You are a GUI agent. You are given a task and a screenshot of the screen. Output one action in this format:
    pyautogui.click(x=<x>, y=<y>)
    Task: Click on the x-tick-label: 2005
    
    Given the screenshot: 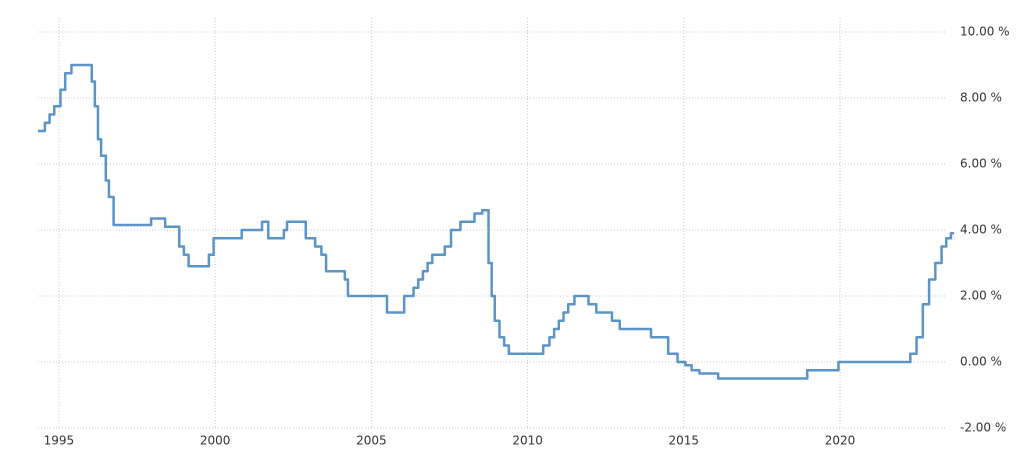 What is the action you would take?
    pyautogui.click(x=371, y=441)
    